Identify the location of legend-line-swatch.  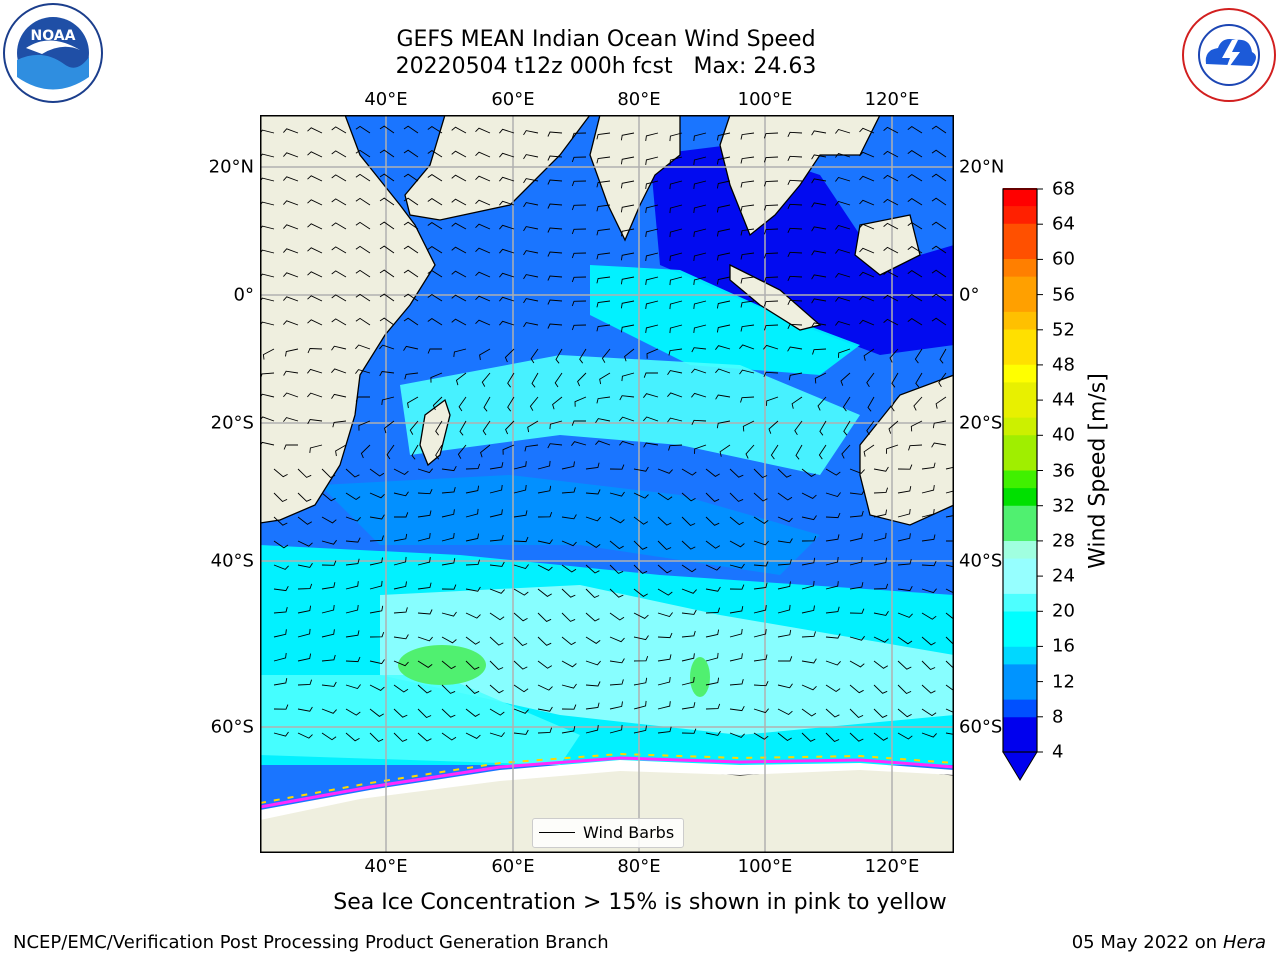
(557, 832).